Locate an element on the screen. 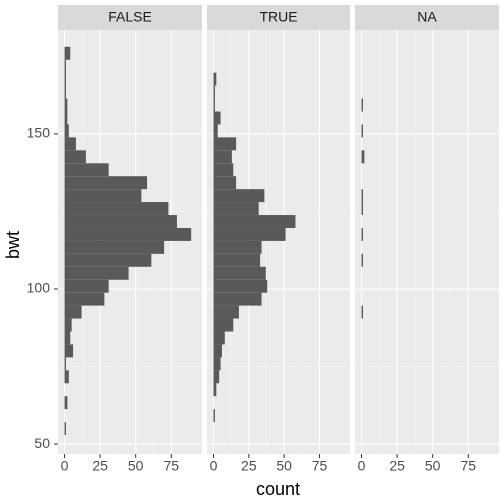 The image size is (504, 504). x-axis-title: count is located at coordinates (278, 489).